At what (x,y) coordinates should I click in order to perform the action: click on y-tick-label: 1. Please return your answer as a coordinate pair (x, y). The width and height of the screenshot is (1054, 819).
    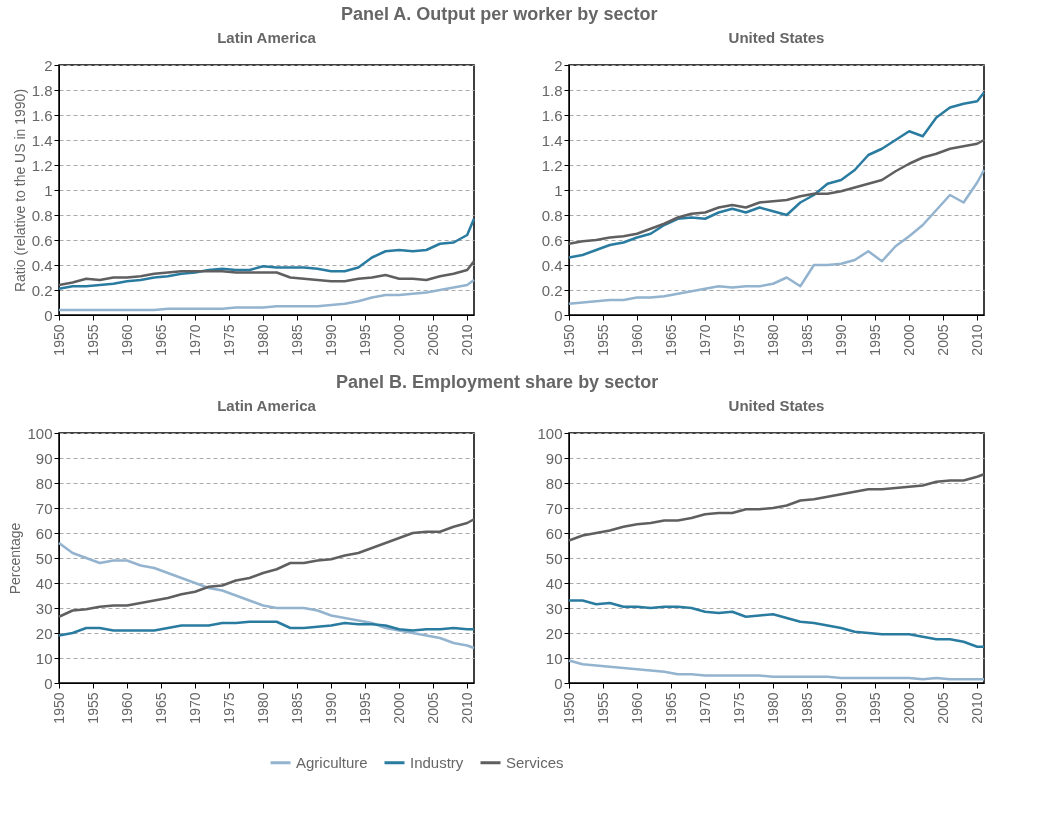
    Looking at the image, I should click on (48, 190).